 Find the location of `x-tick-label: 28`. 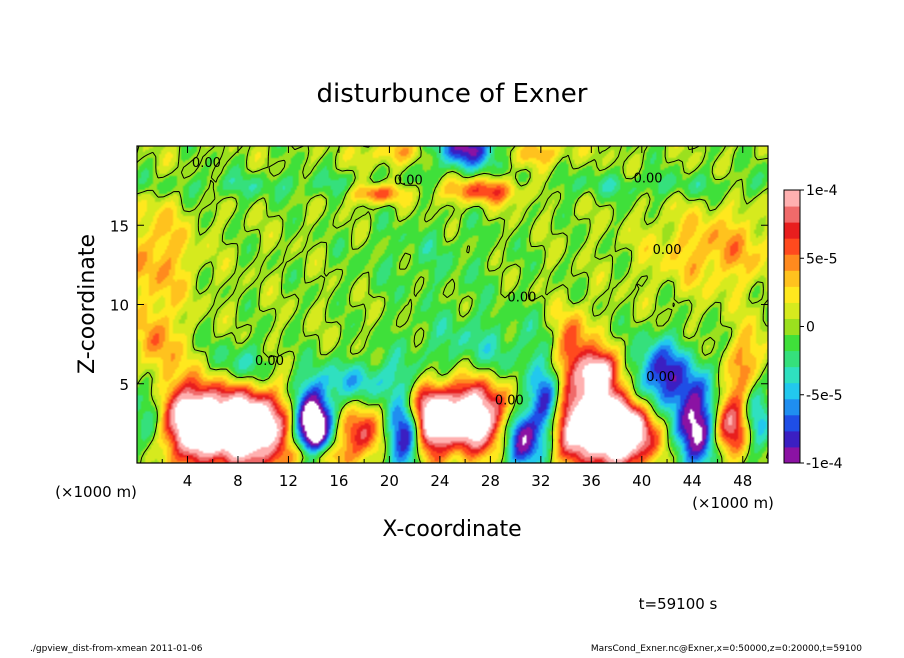

x-tick-label: 28 is located at coordinates (490, 481).